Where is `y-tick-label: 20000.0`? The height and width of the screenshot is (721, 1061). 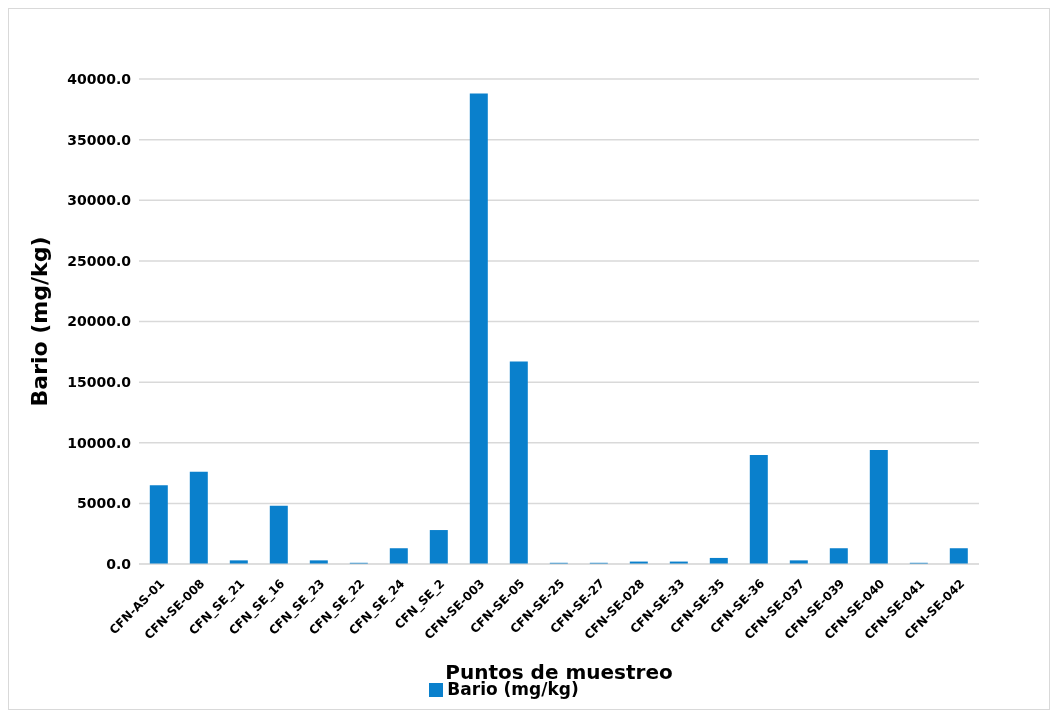
y-tick-label: 20000.0 is located at coordinates (99, 321).